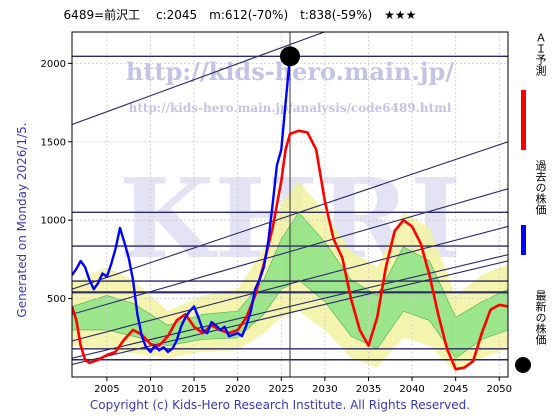  I want to click on x-tick-label-2015: 2015, so click(193, 389).